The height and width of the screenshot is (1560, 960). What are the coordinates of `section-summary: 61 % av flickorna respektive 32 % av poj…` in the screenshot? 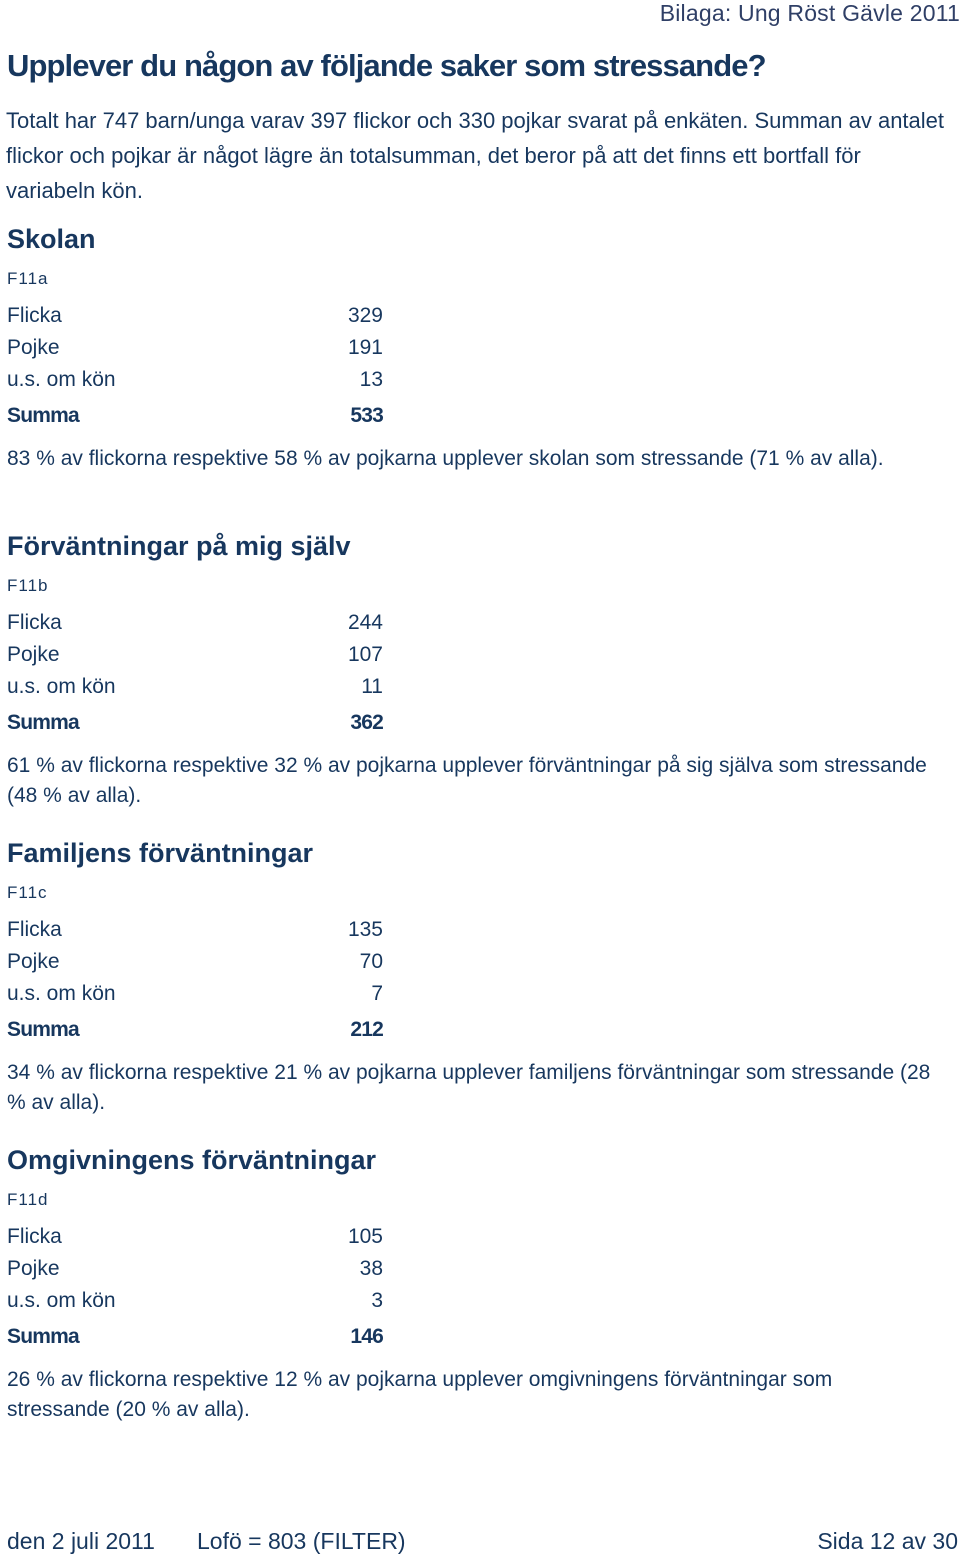 It's located at (467, 780).